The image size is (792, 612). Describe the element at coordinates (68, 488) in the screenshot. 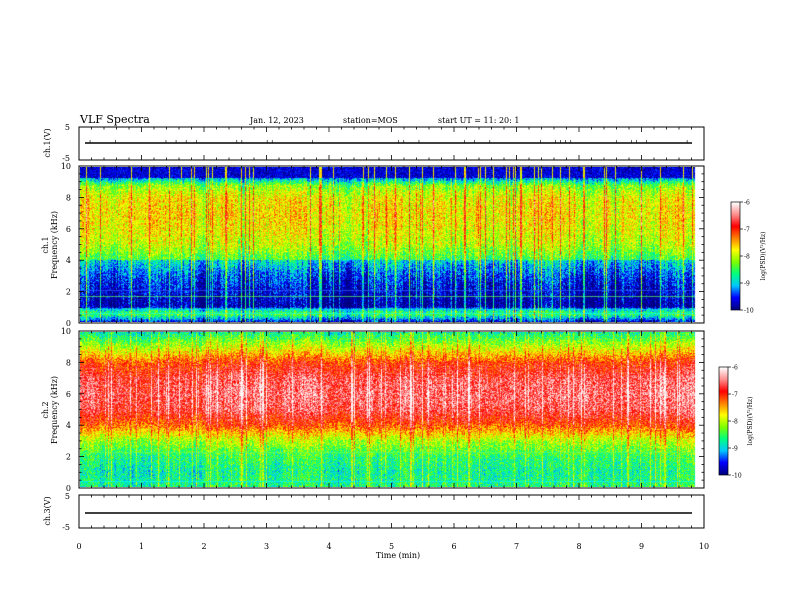

I see `ch2-y-tick-label: 0` at that location.